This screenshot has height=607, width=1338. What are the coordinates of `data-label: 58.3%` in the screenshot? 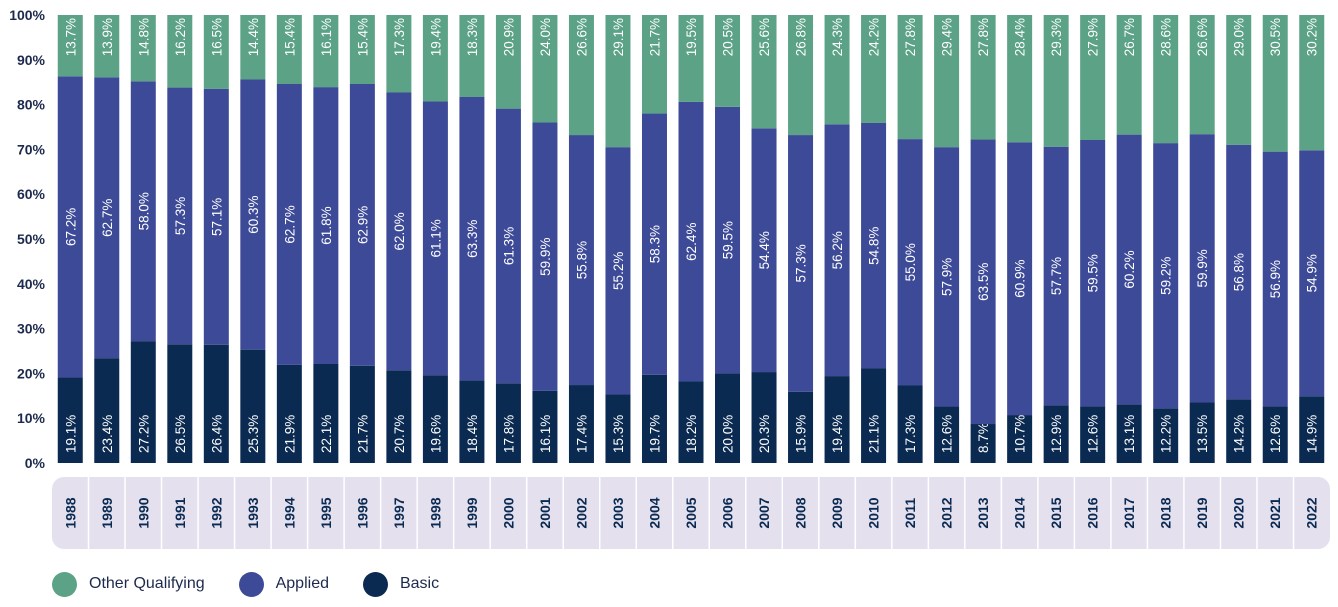 It's located at (654, 244).